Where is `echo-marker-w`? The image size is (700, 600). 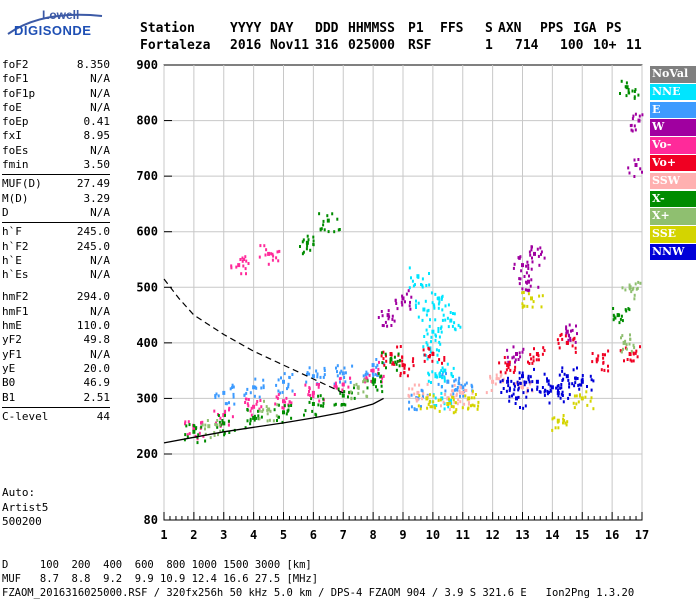
echo-marker-w is located at coordinates (528, 281).